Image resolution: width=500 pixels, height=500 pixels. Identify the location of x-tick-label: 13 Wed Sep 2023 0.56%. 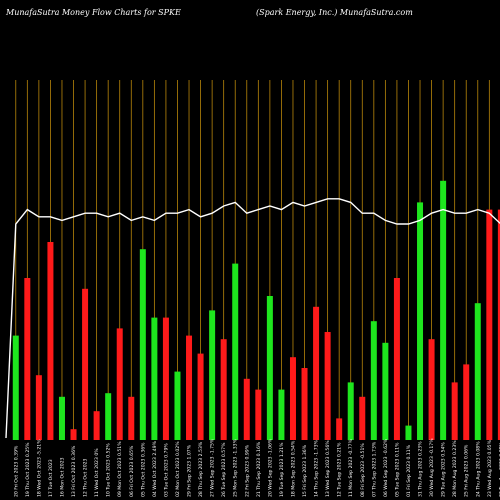
(328, 468).